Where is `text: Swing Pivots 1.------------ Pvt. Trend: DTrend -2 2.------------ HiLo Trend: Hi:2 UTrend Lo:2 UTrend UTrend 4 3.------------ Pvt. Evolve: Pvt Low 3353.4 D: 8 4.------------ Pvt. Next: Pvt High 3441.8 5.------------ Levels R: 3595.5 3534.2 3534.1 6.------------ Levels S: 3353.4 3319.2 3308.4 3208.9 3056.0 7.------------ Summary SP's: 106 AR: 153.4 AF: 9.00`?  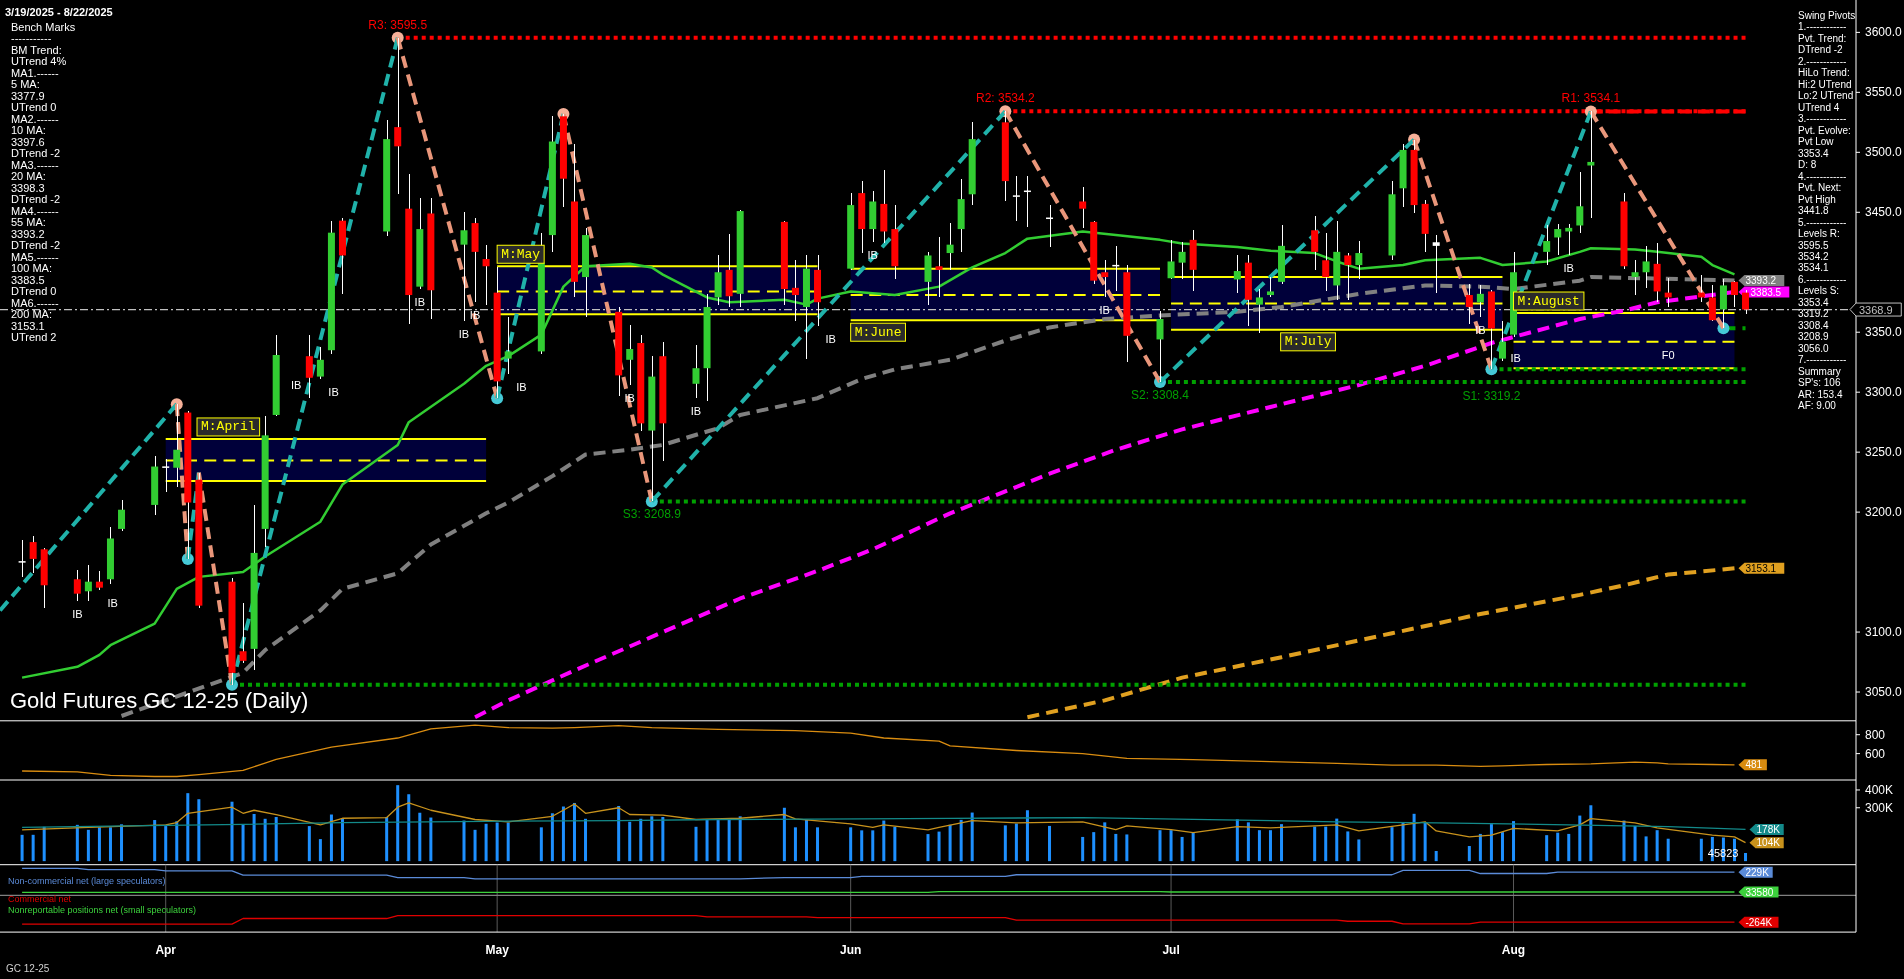 text: Swing Pivots 1.------------ Pvt. Trend: DTrend -2 2.------------ HiLo Trend: Hi:2 UTrend Lo:2 UTrend UTrend 4 3.------------ Pvt. Evolve: Pvt Low 3353.4 D: 8 4.------------ Pvt. Next: Pvt High 3441.8 5.------------ Levels R: 3595.5 3534.2 3534.1 6.------------ Levels S: 3353.4 3319.2 3308.4 3208.9 3056.0 7.------------ Summary SP's: 106 AR: 153.4 AF: 9.00 is located at coordinates (1827, 210).